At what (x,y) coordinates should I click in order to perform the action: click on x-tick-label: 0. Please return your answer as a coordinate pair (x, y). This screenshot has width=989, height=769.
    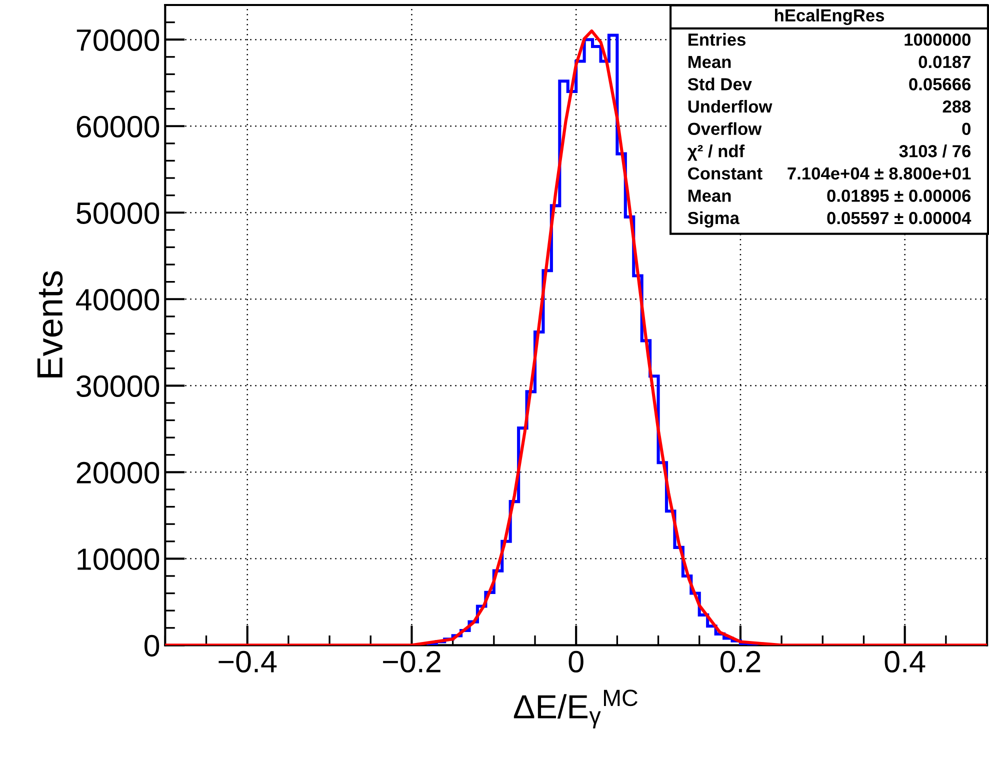
    Looking at the image, I should click on (576, 661).